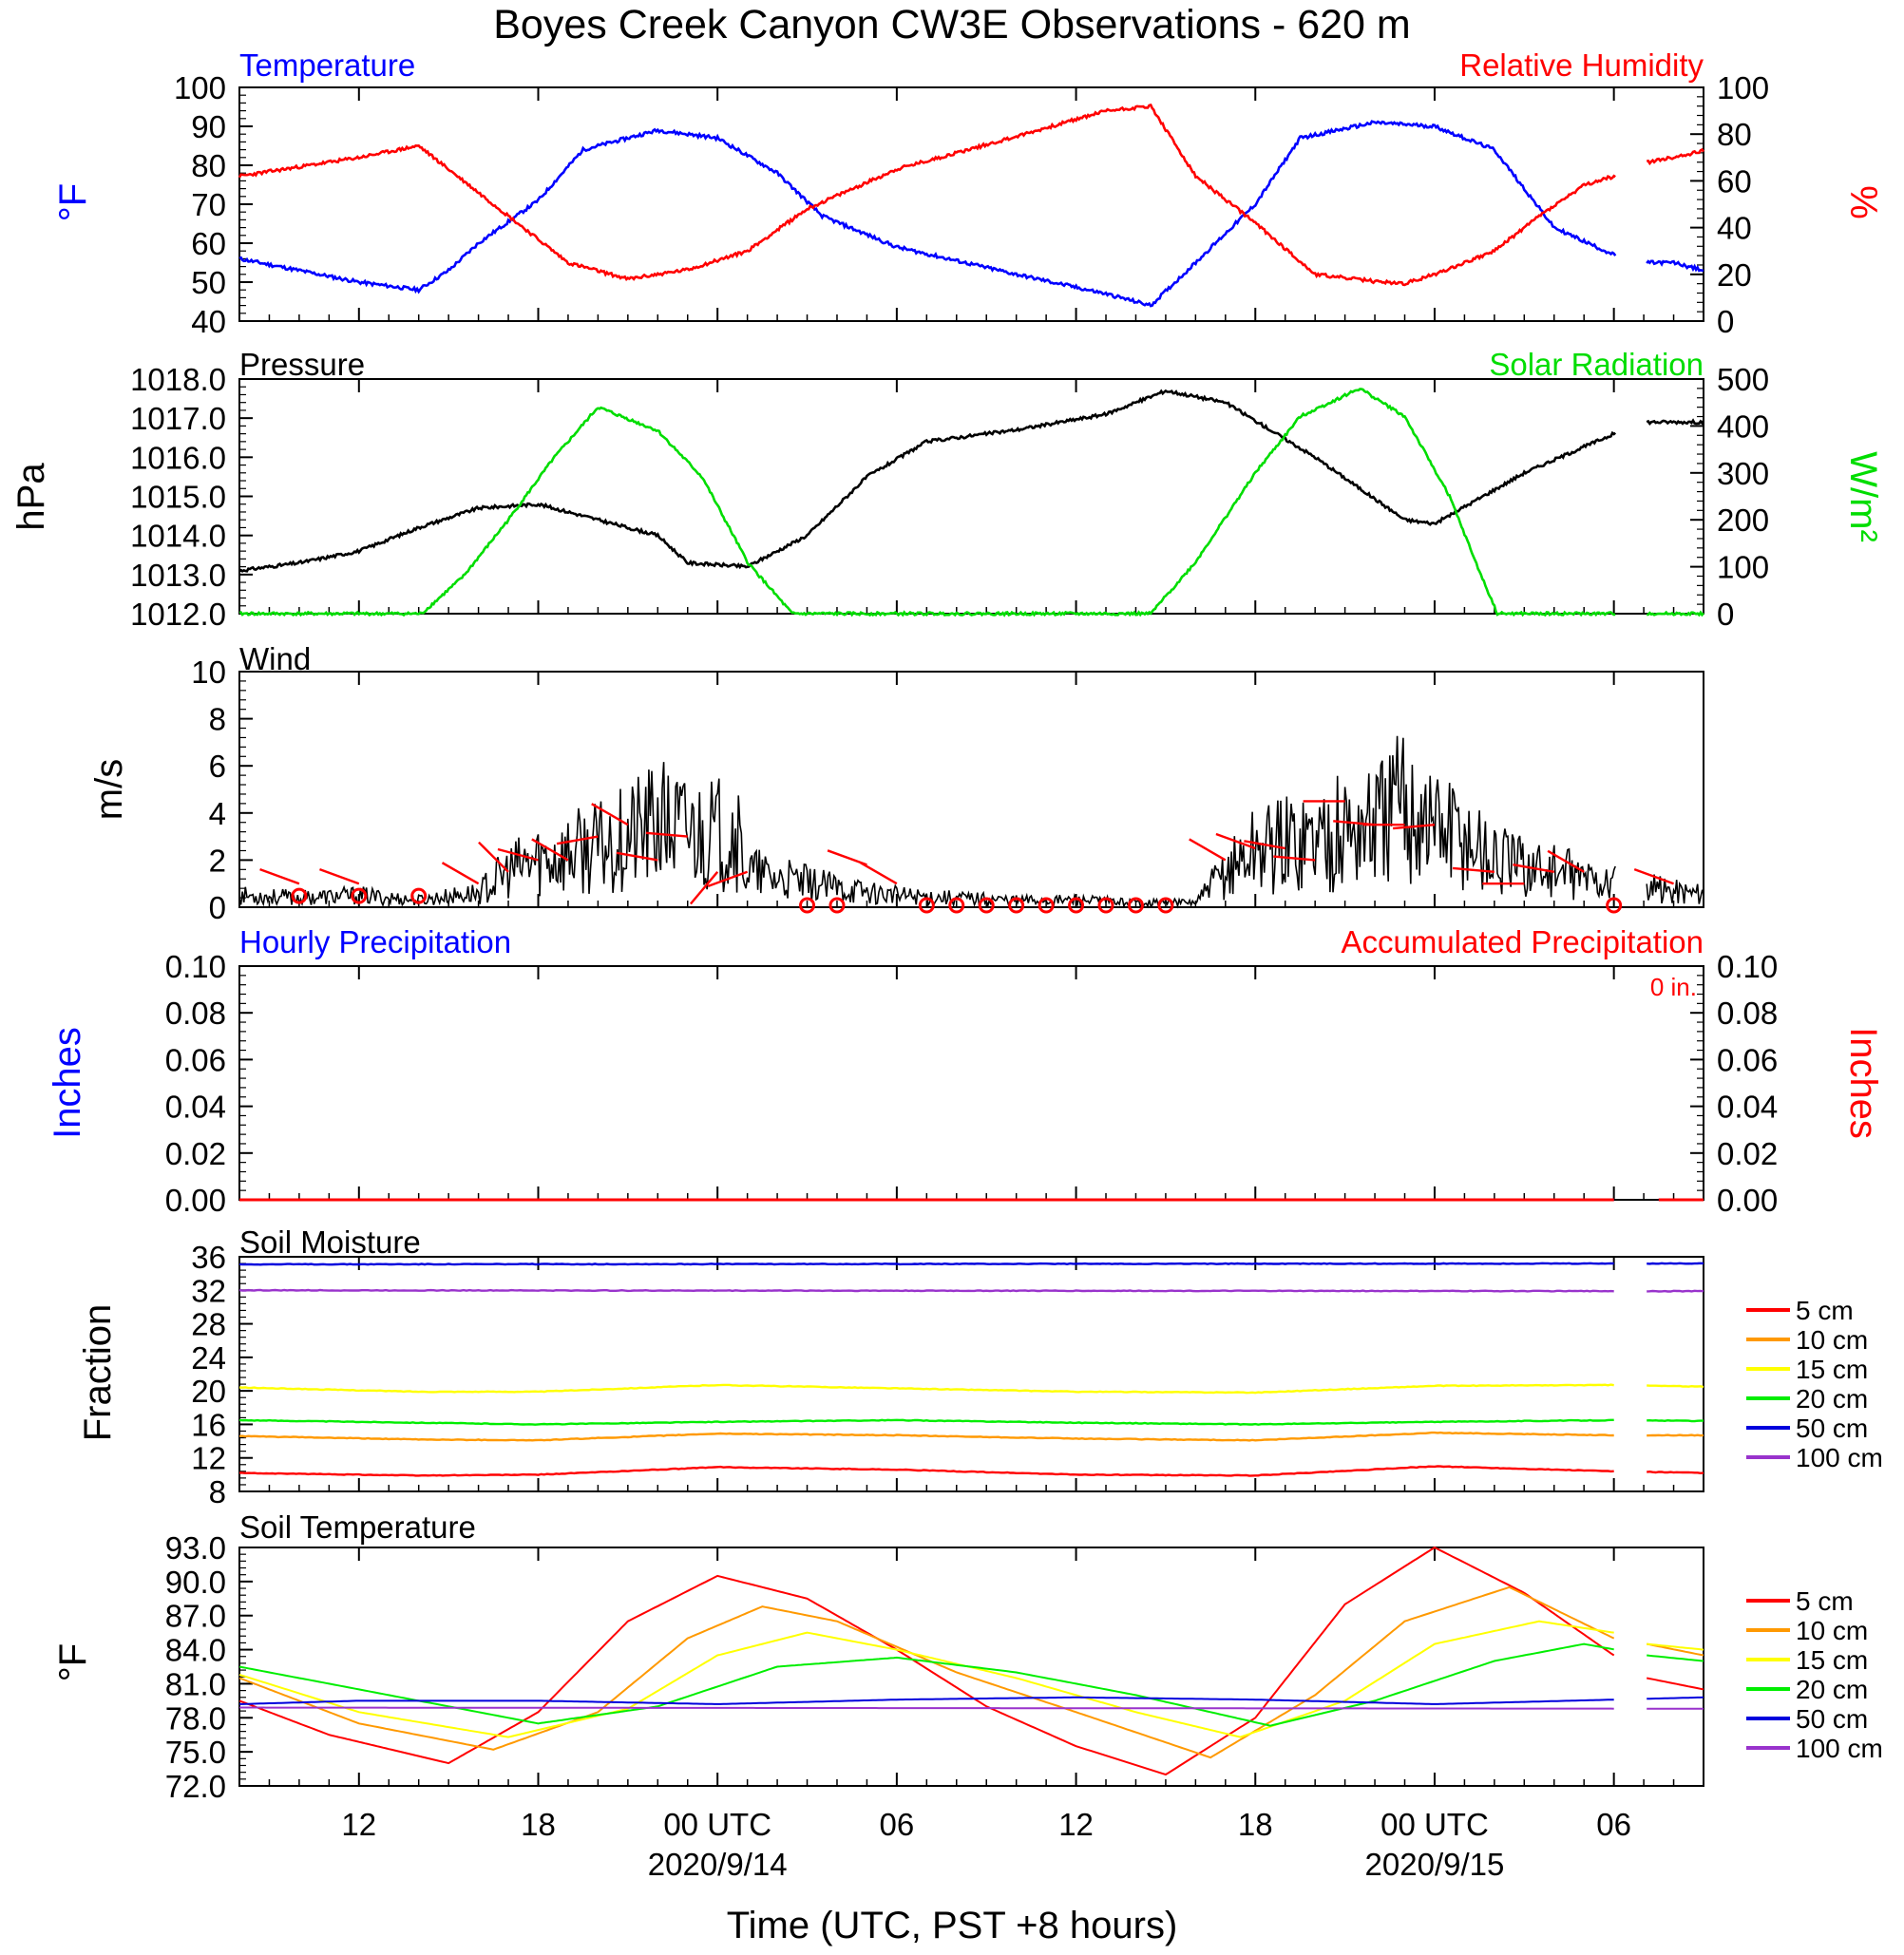 Image resolution: width=1904 pixels, height=1955 pixels. What do you see at coordinates (952, 1925) in the screenshot?
I see `x-axis-label: Time (UTC, PST +8 hours)` at bounding box center [952, 1925].